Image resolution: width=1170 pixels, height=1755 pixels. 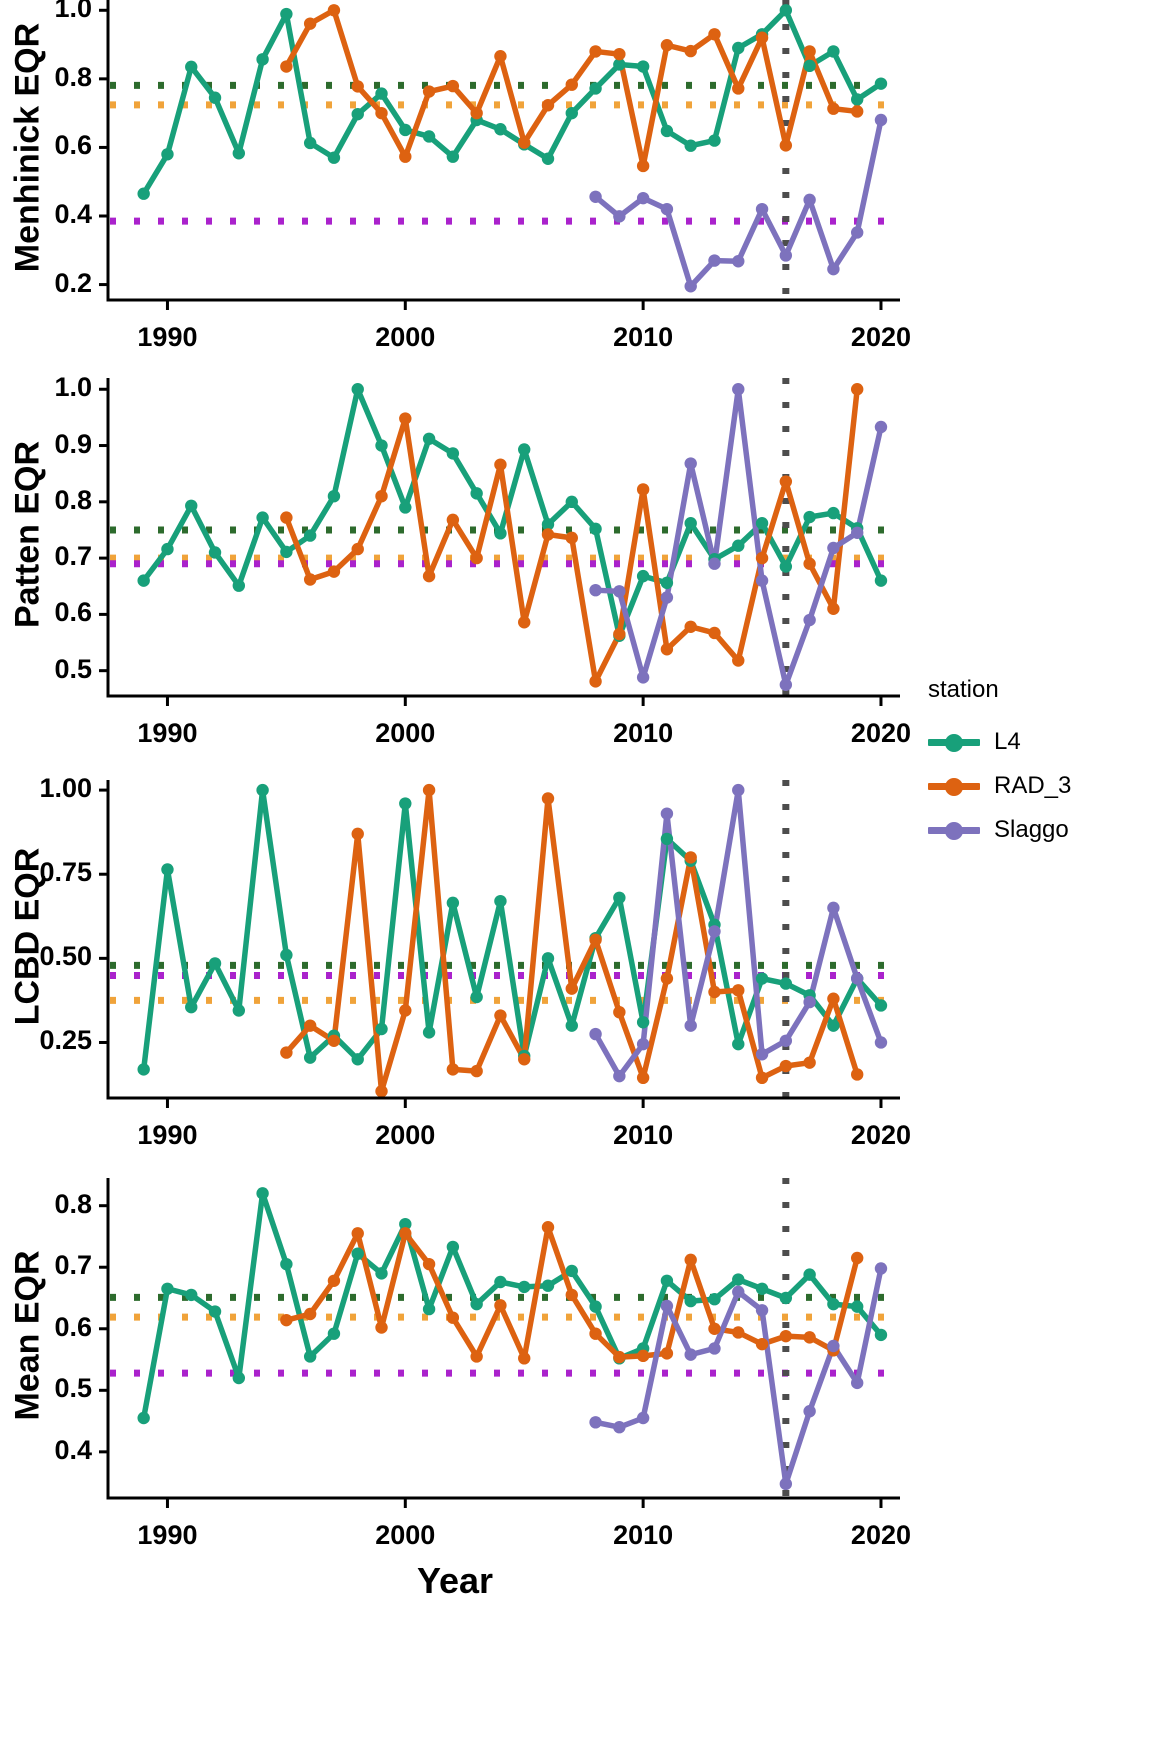 What do you see at coordinates (73, 443) in the screenshot?
I see `y-tick-label: 0.9` at bounding box center [73, 443].